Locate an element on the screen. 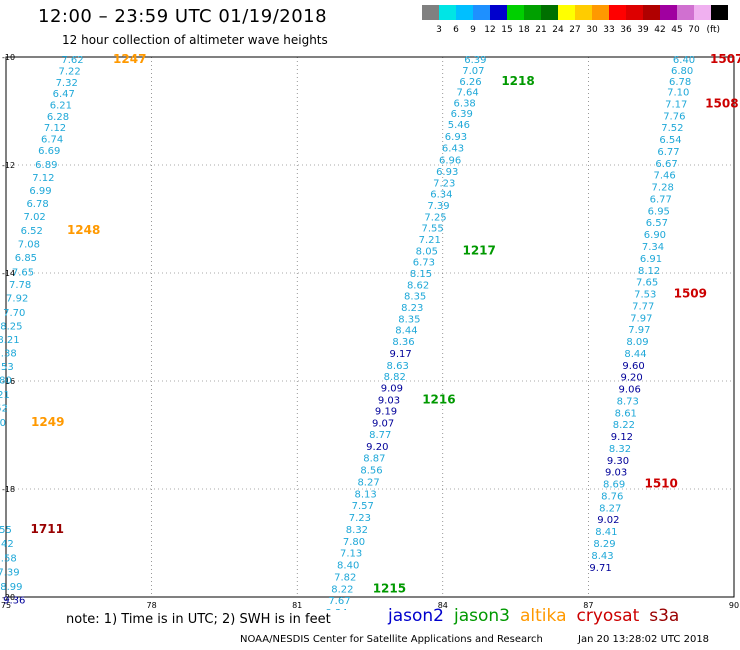 Image resolution: width=740 pixels, height=650 pixels. pass-time-label: 1215 is located at coordinates (389, 588).